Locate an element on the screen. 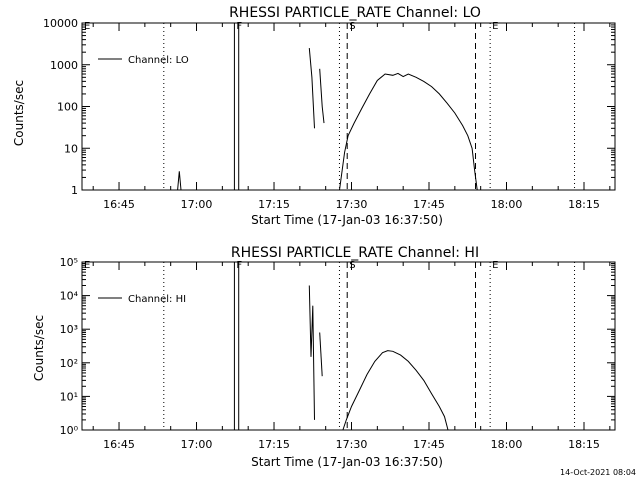  y-tick-label: 10000 is located at coordinates (60, 23).